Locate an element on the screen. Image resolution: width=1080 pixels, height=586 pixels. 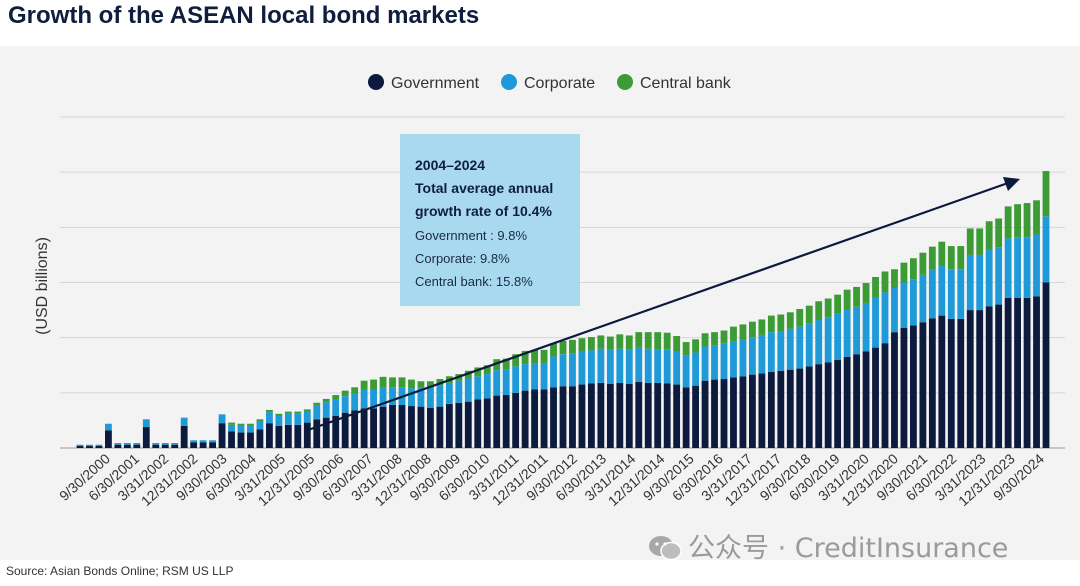
annotation-heading: 2004–2024 is located at coordinates (450, 165).